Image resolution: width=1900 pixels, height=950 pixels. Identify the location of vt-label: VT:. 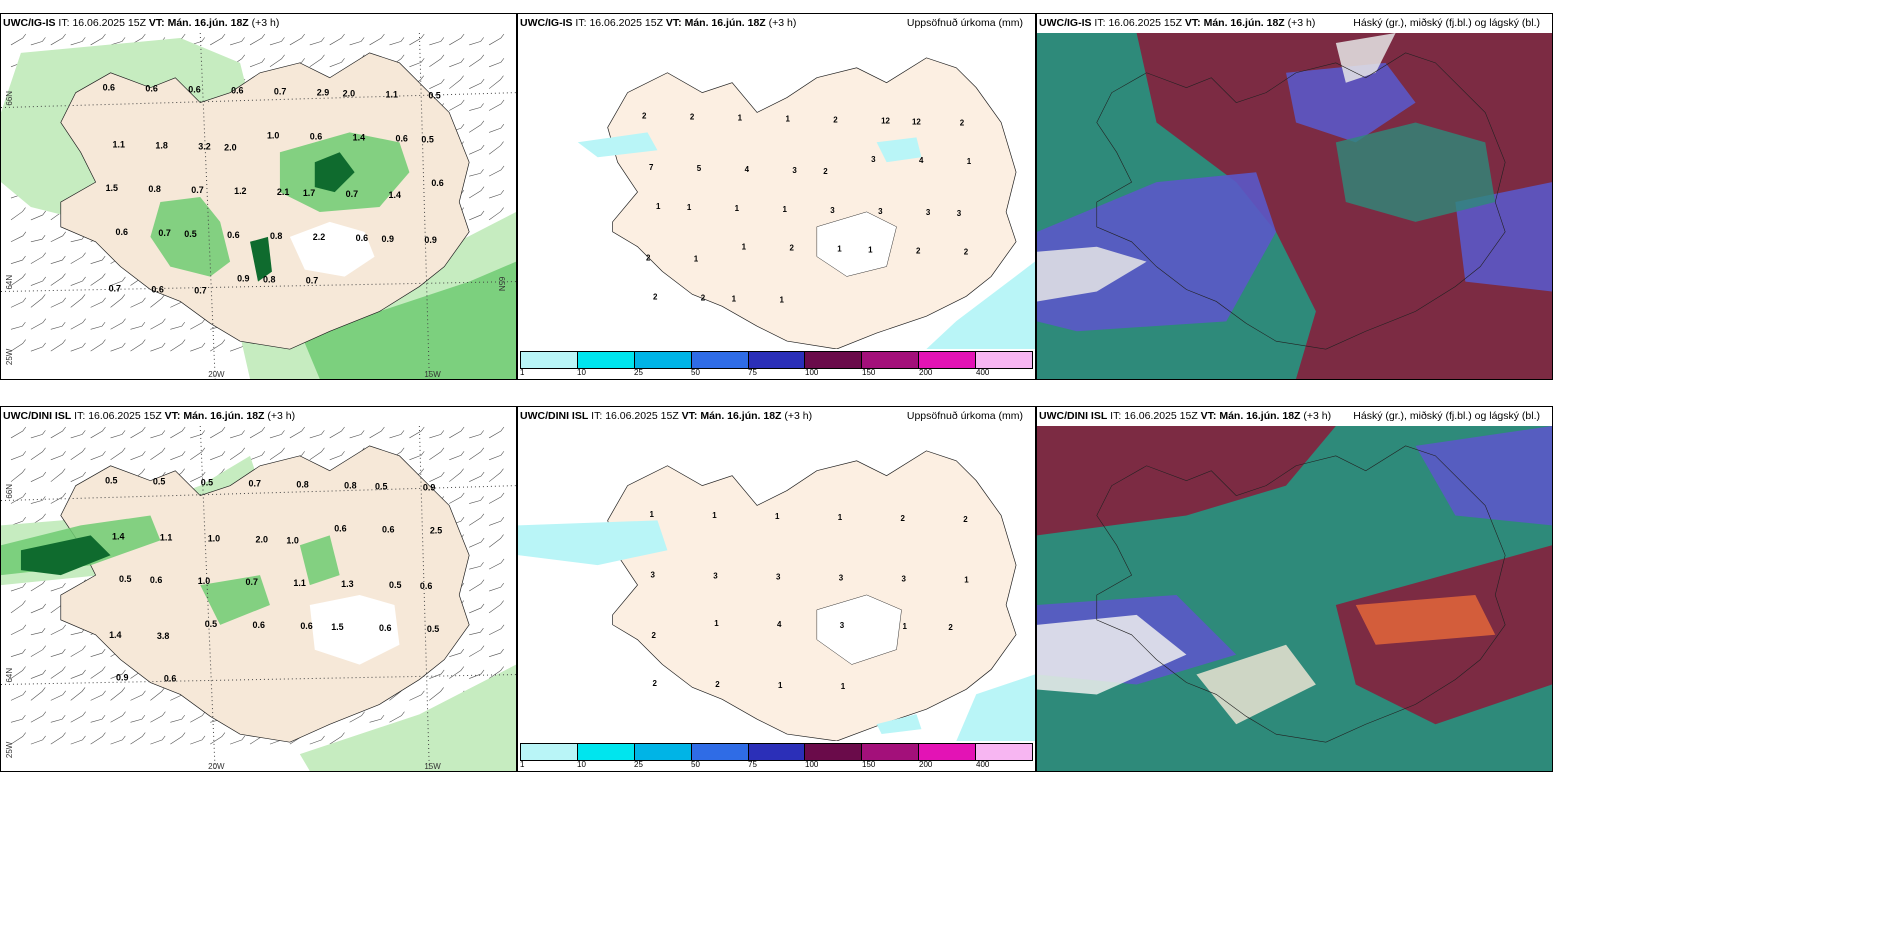
(156, 23).